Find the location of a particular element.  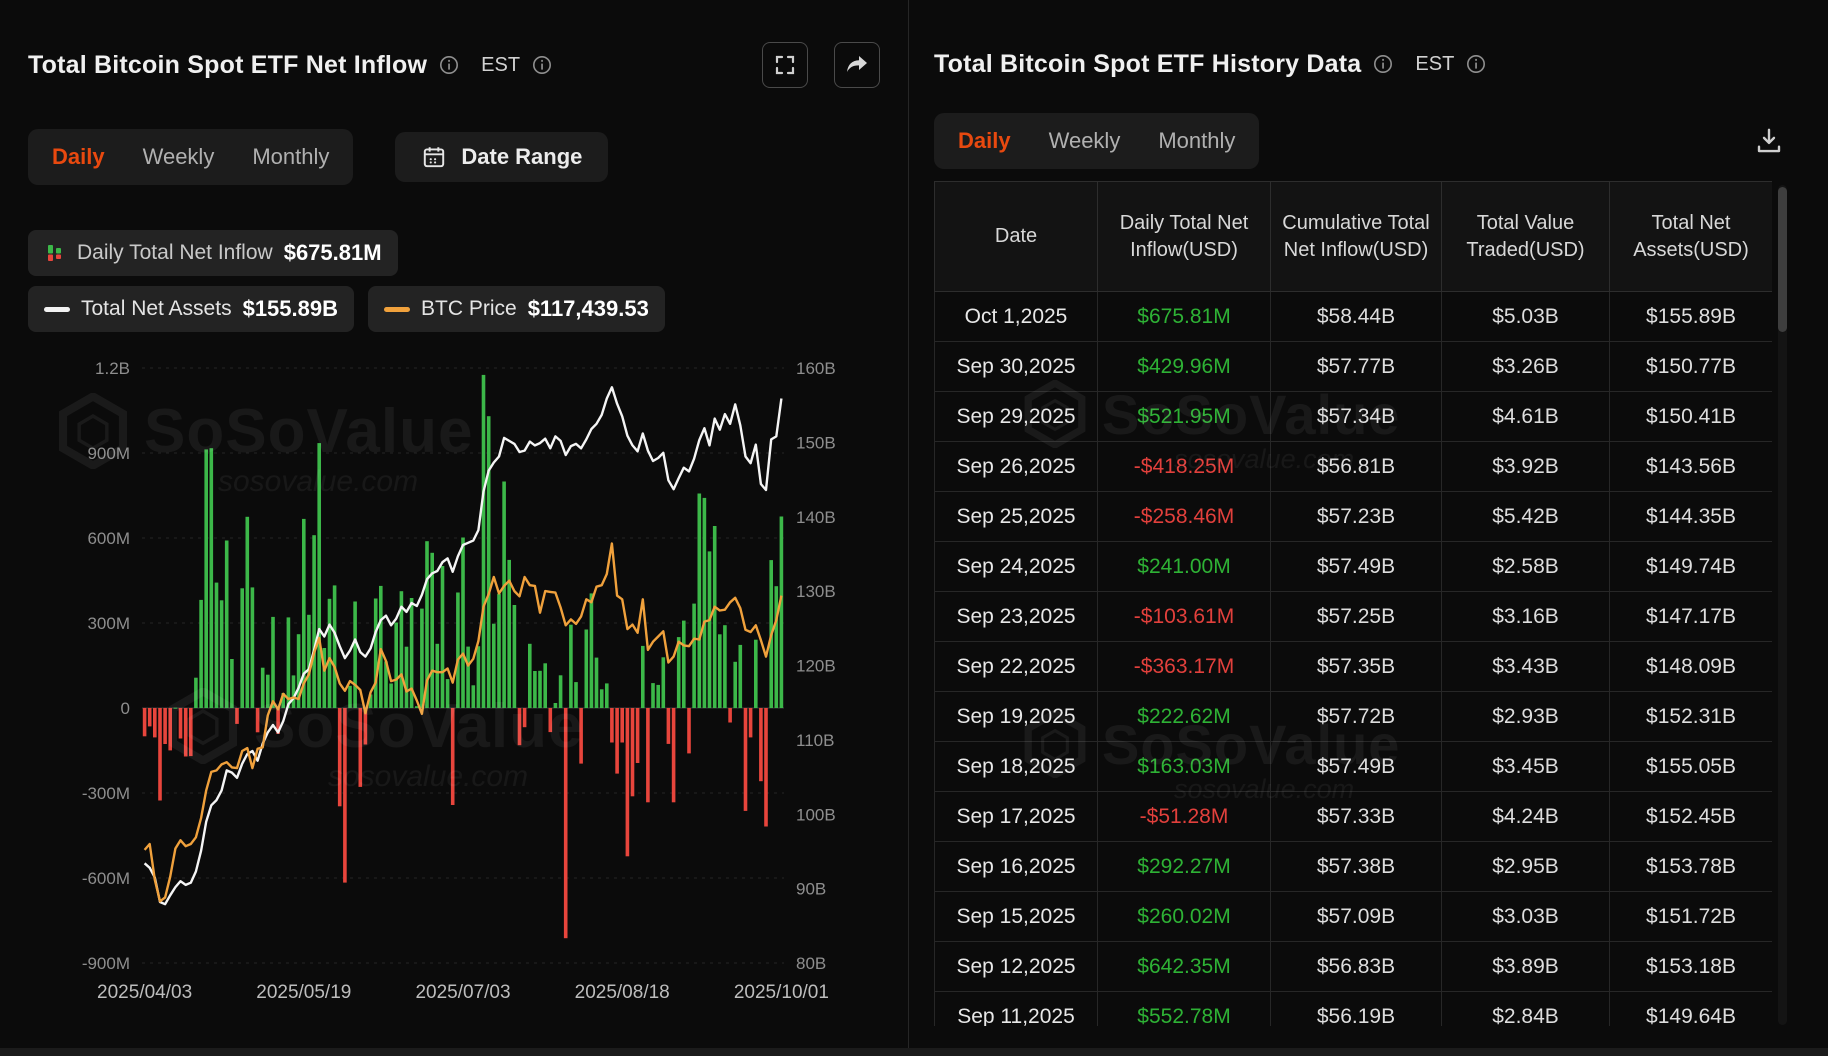

table-period-tabs: Daily Weekly Monthly is located at coordinates (1097, 141).